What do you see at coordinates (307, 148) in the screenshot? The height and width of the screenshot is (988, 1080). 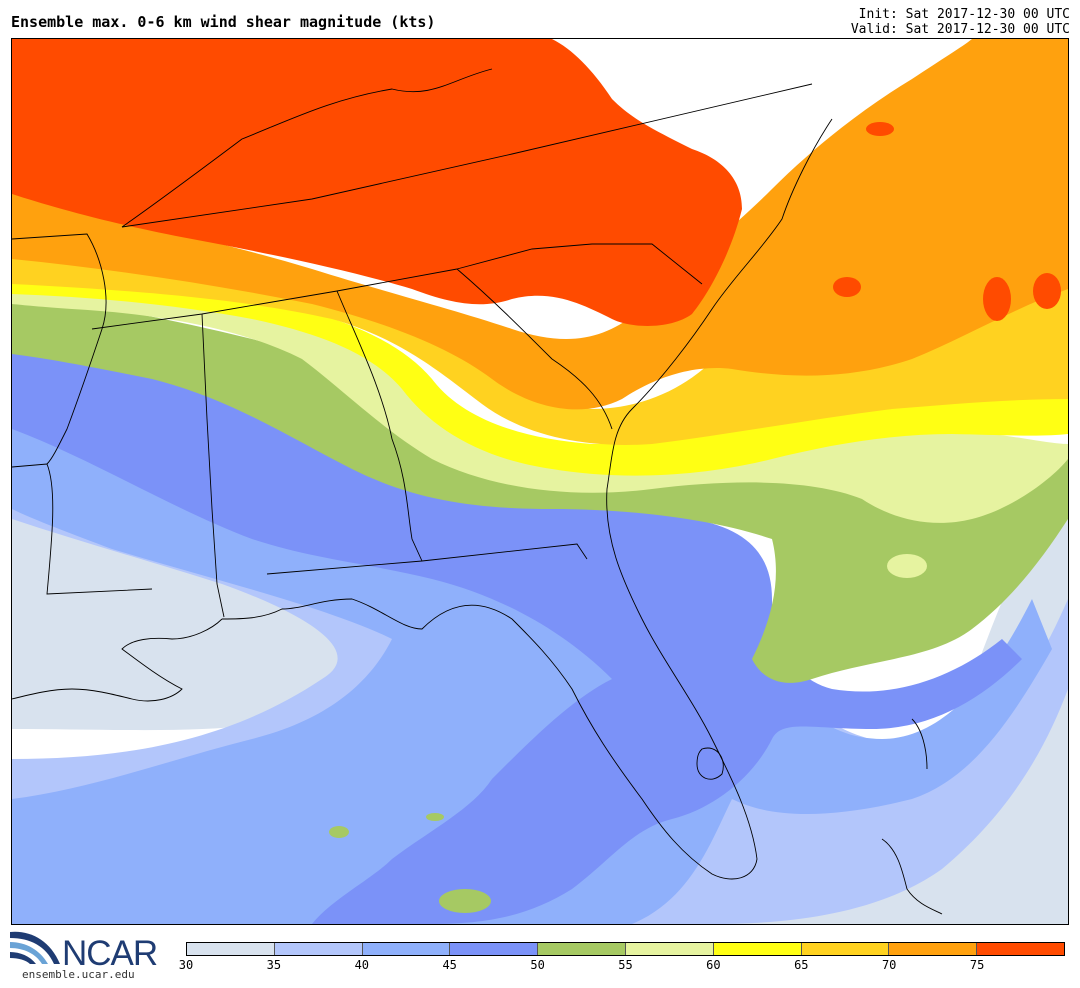 I see `state-line-ky-va` at bounding box center [307, 148].